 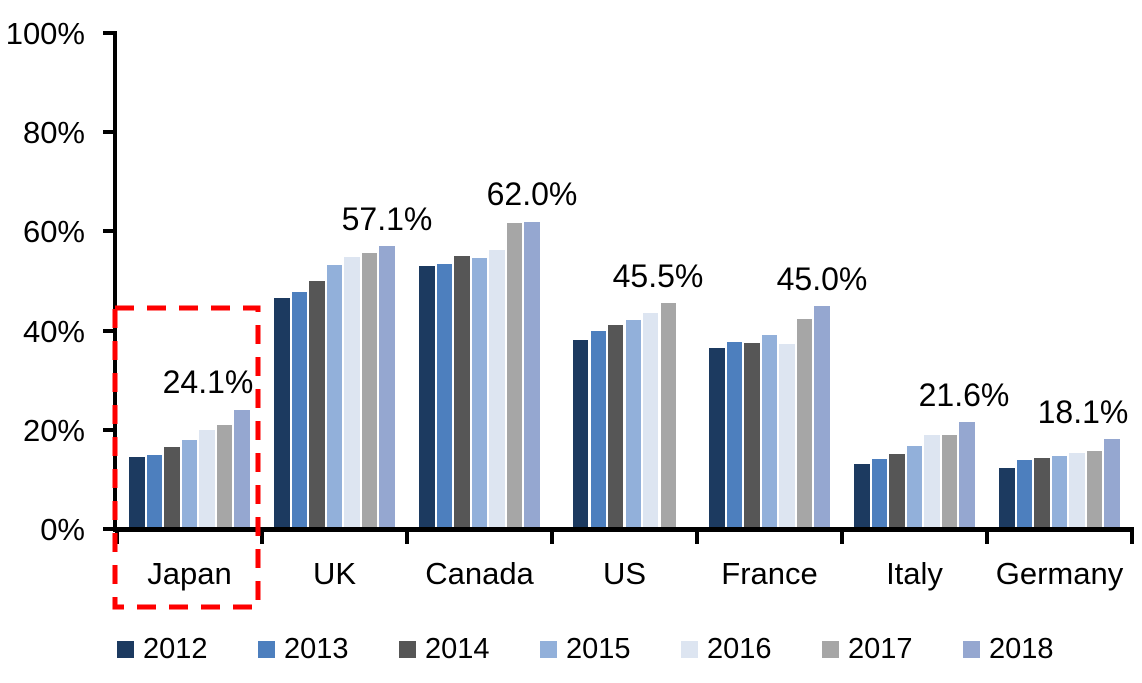 What do you see at coordinates (880, 648) in the screenshot?
I see `legend-label-2017: 2017` at bounding box center [880, 648].